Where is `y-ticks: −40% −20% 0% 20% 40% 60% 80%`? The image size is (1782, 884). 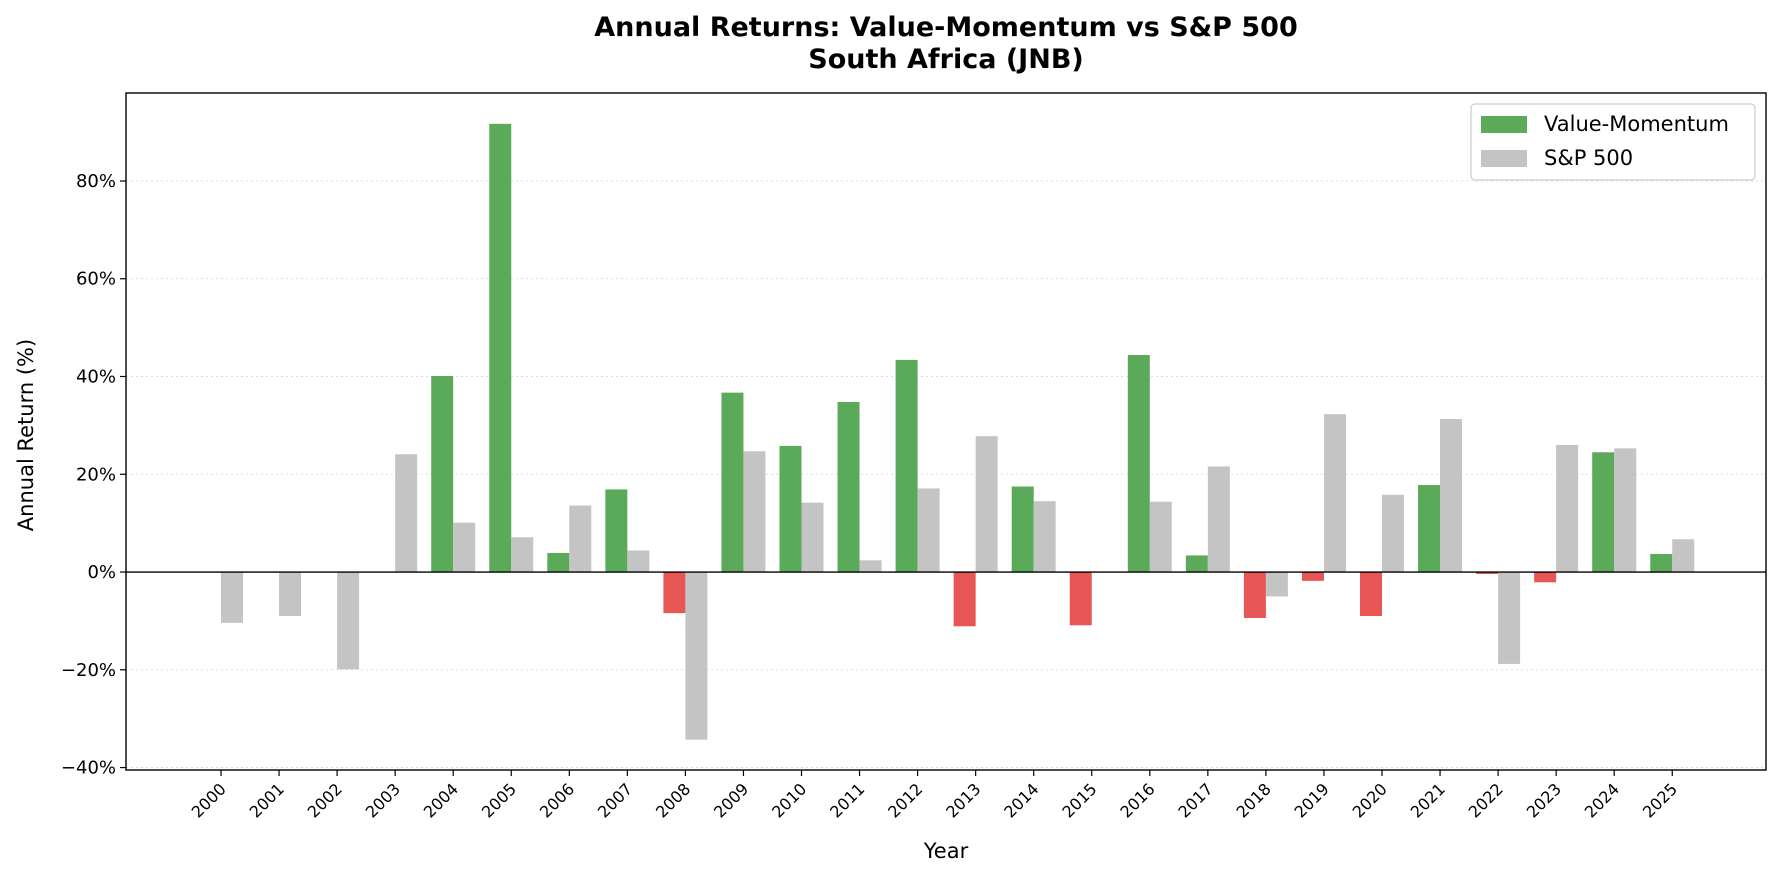 y-ticks: −40% −20% 0% 20% 40% 60% 80% is located at coordinates (93, 475).